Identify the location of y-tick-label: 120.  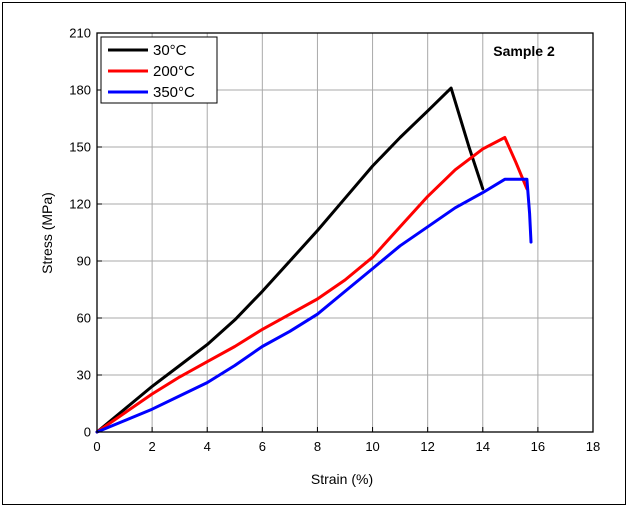
(80, 204).